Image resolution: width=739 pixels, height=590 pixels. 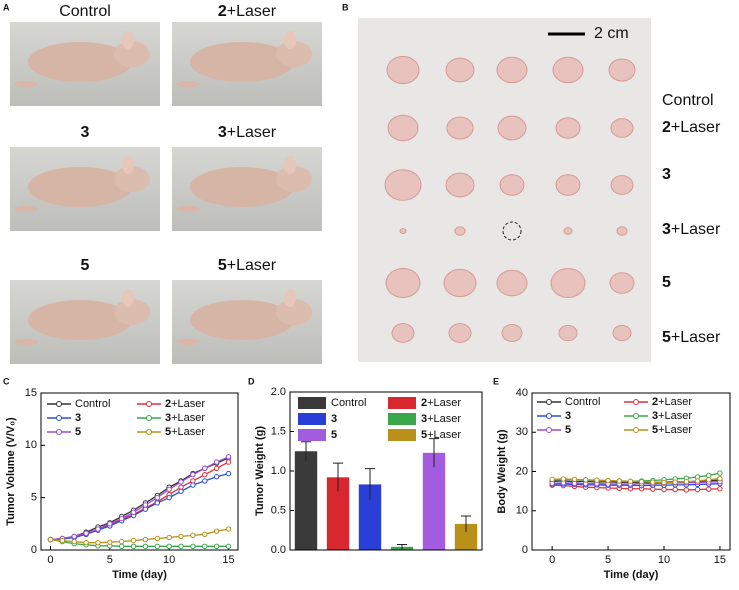 I want to click on row-label: 5, so click(x=666, y=282).